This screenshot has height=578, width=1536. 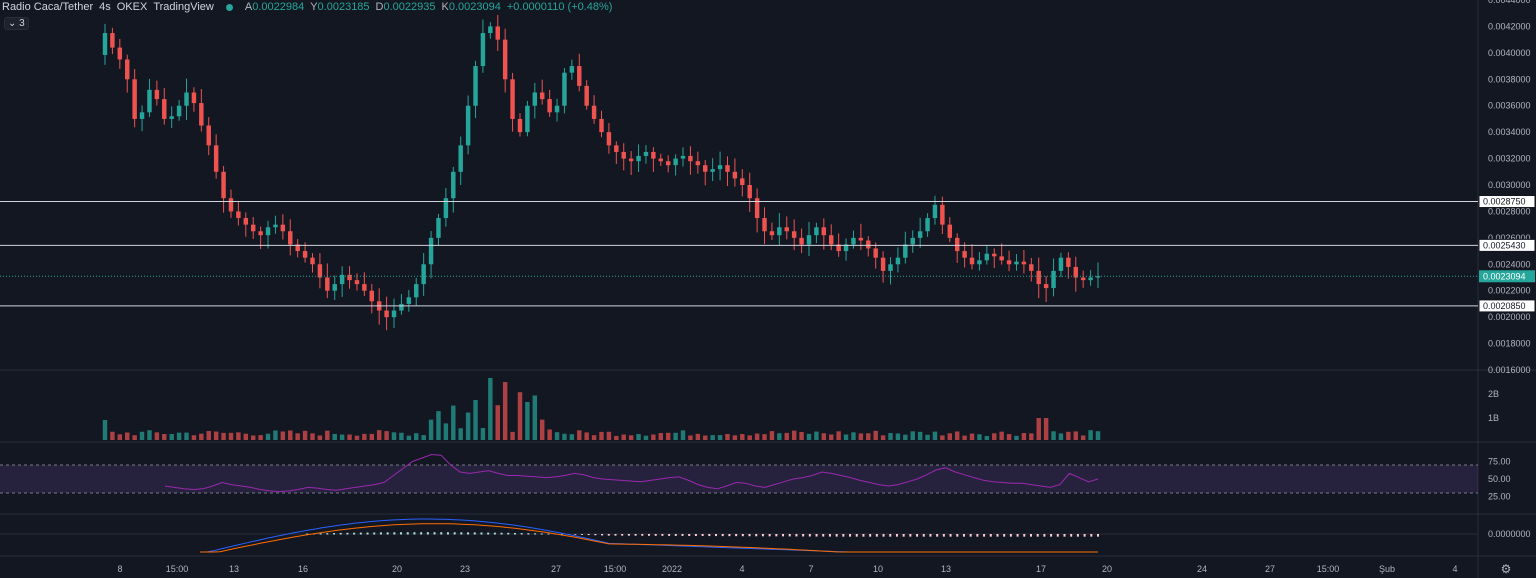 I want to click on interval-label: 4s, so click(x=105, y=7).